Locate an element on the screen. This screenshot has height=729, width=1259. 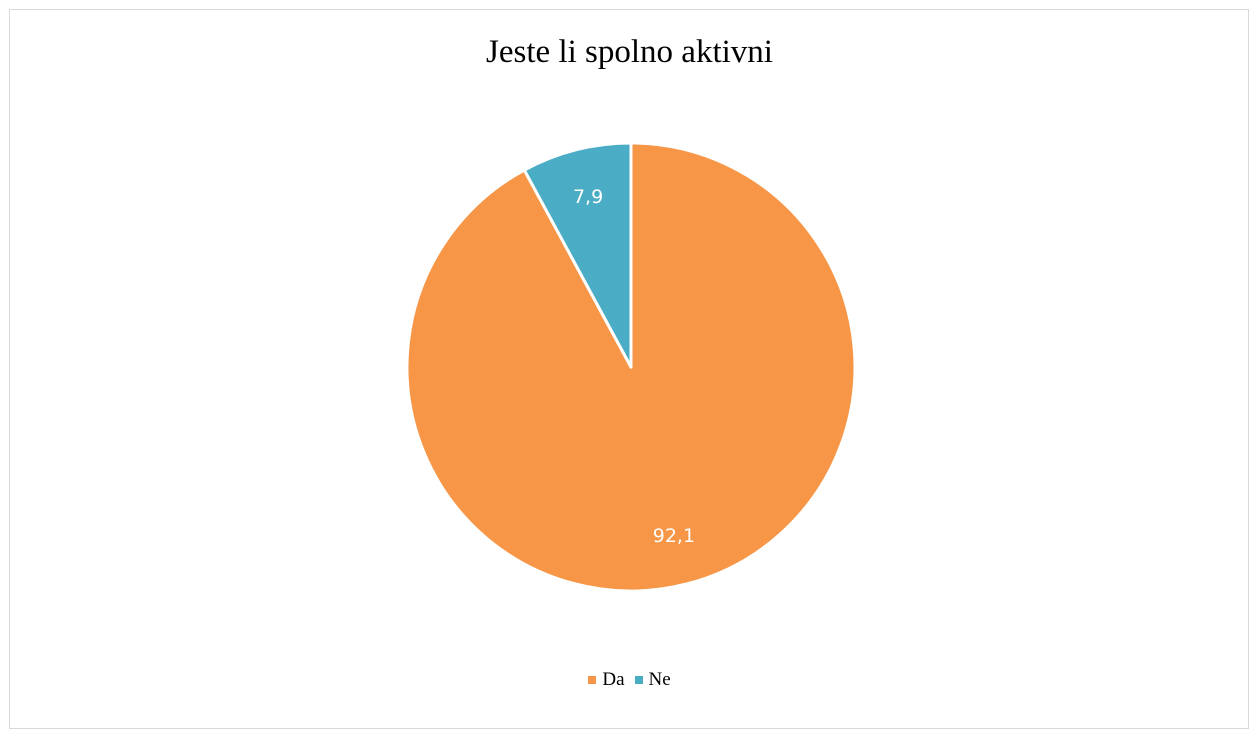
legend-swatch-ne is located at coordinates (638, 680).